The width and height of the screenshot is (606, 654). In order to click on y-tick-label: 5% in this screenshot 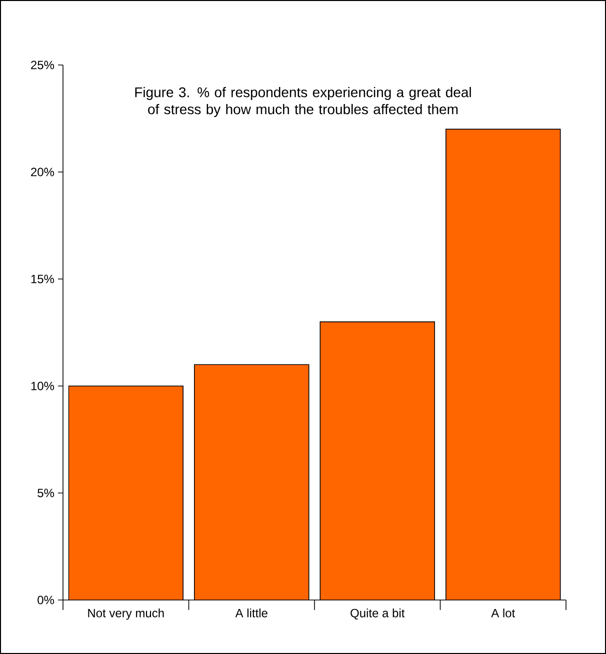, I will do `click(46, 493)`.